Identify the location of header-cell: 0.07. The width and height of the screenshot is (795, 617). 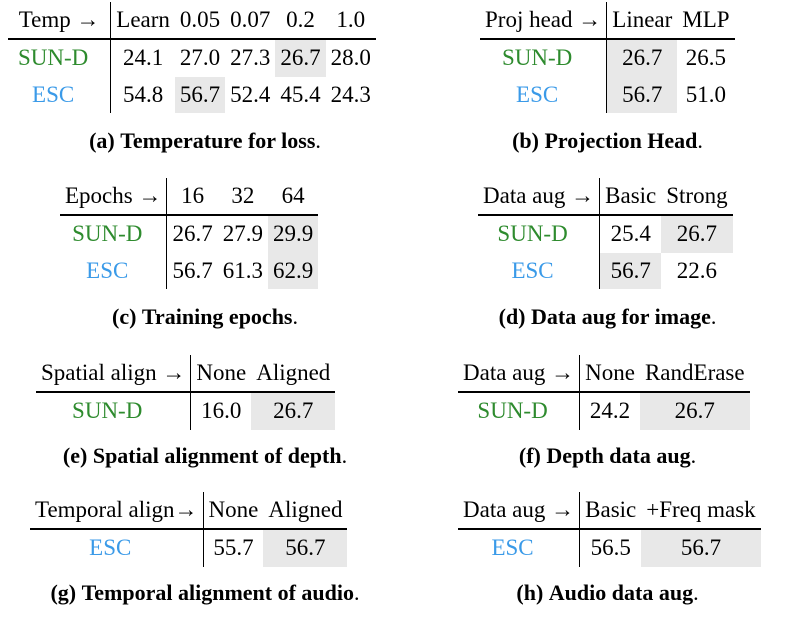
(250, 21).